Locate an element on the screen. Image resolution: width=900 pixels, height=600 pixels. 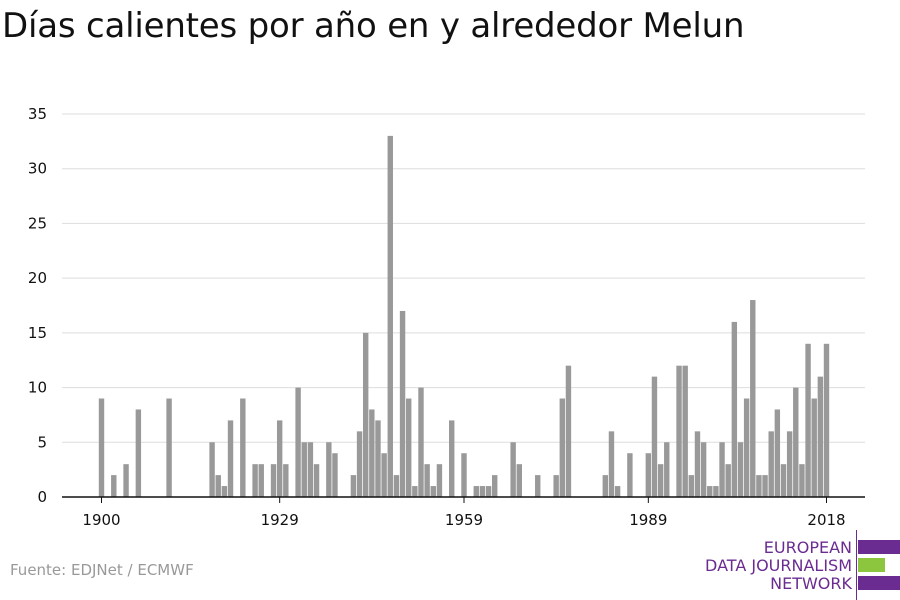
x-tick-label: 2018 is located at coordinates (826, 520).